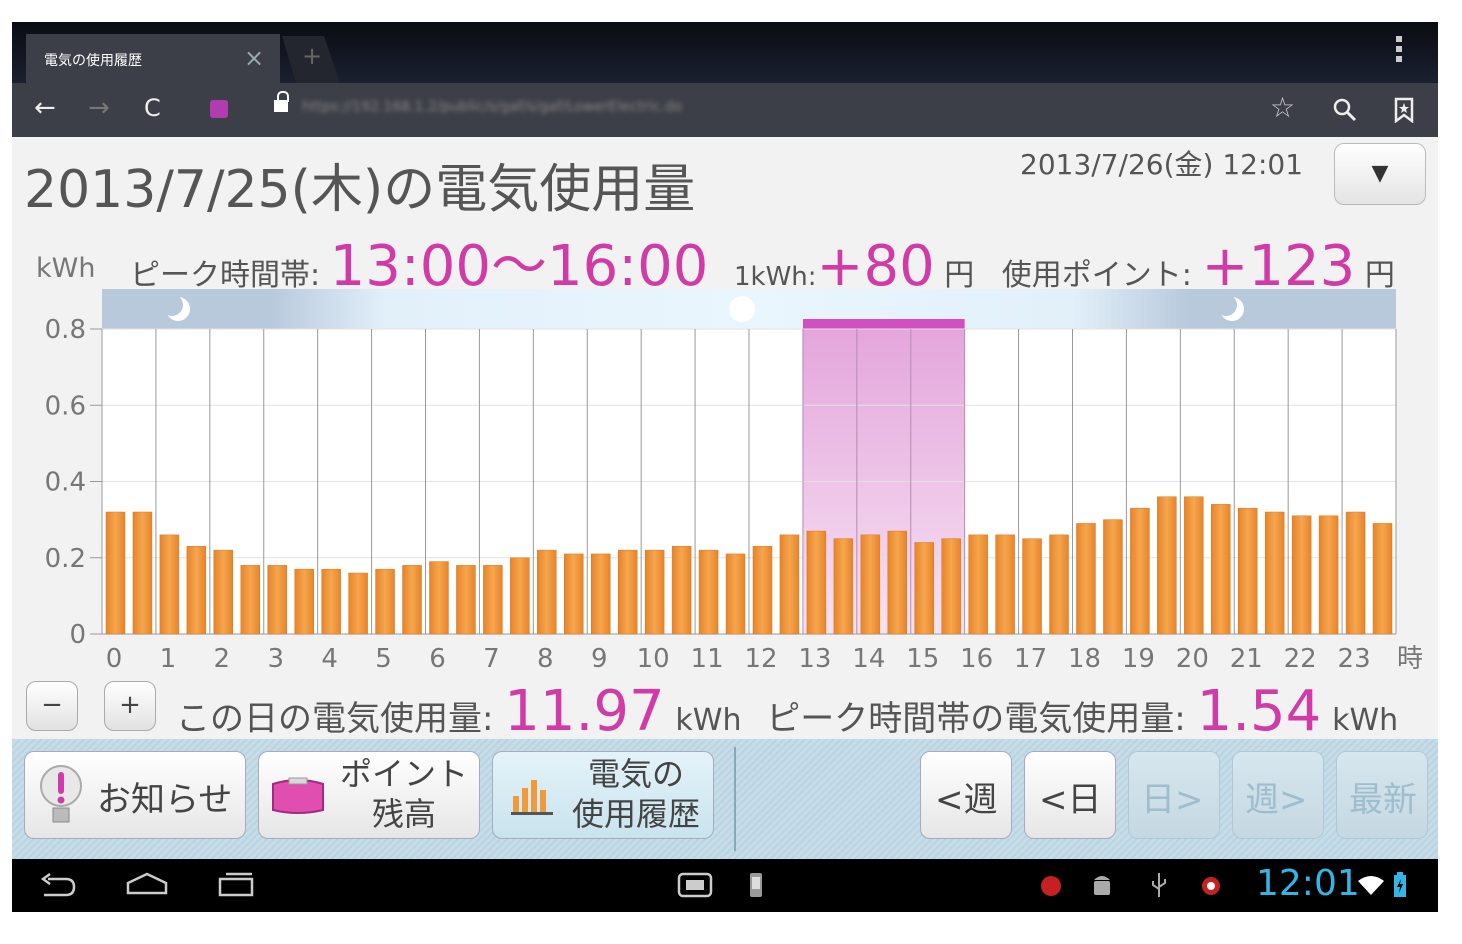 This screenshot has height=944, width=1462. Describe the element at coordinates (1380, 174) in the screenshot. I see `menu-dropdown-button: ▼` at that location.